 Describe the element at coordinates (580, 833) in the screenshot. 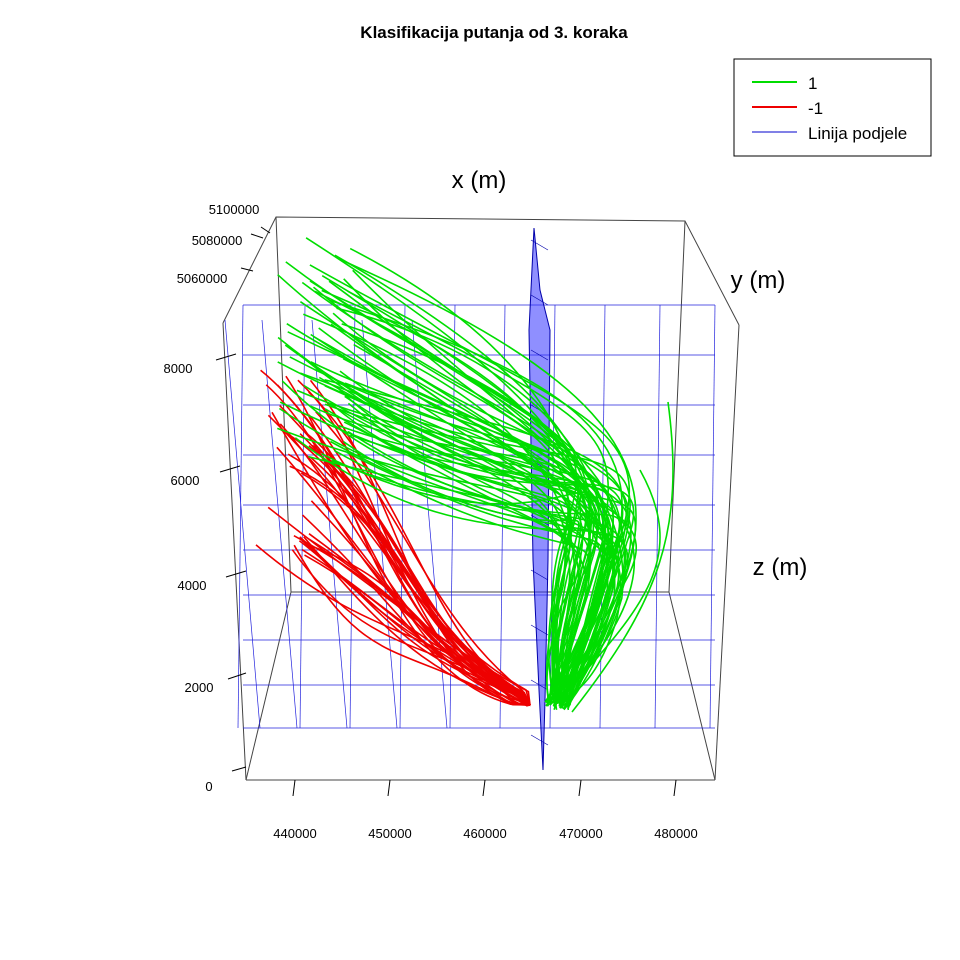

I see `x-tick-label-3: 470000` at that location.